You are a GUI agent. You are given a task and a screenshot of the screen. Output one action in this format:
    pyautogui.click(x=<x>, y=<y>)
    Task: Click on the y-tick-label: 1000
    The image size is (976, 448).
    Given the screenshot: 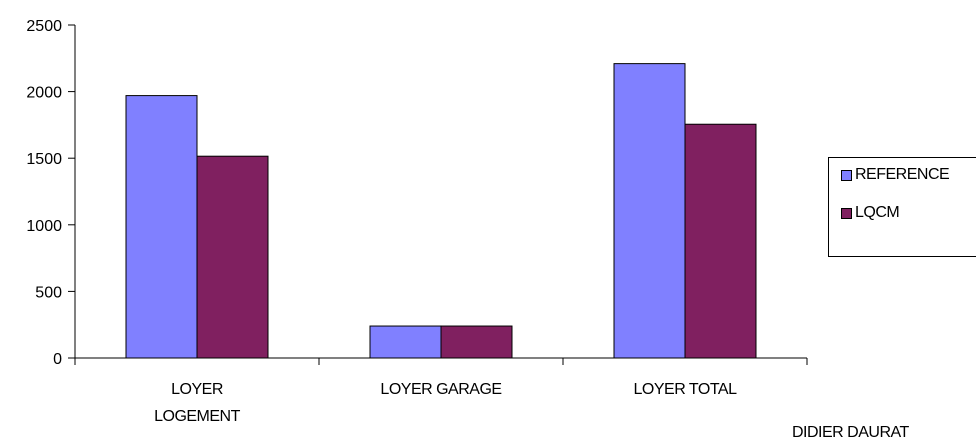 What is the action you would take?
    pyautogui.click(x=44, y=226)
    